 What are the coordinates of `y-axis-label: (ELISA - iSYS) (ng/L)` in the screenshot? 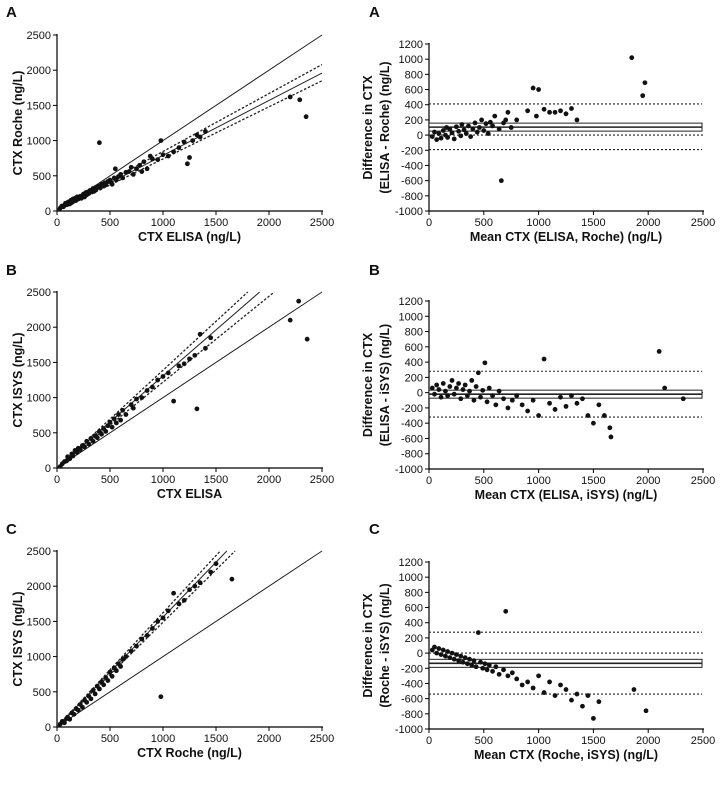 It's located at (385, 385).